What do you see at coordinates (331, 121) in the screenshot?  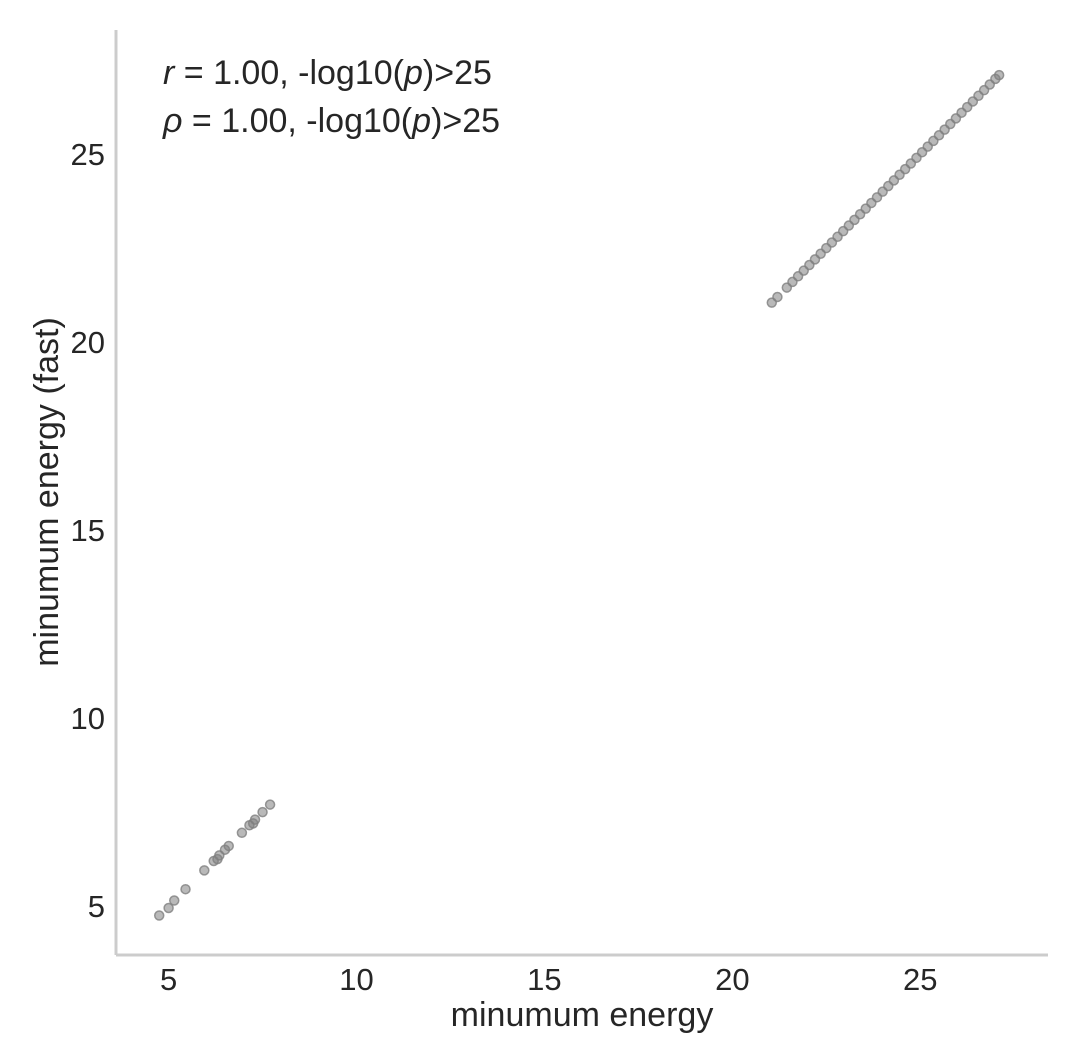 I see `stats-line: ρ = 1.00, -log10(p)>25` at bounding box center [331, 121].